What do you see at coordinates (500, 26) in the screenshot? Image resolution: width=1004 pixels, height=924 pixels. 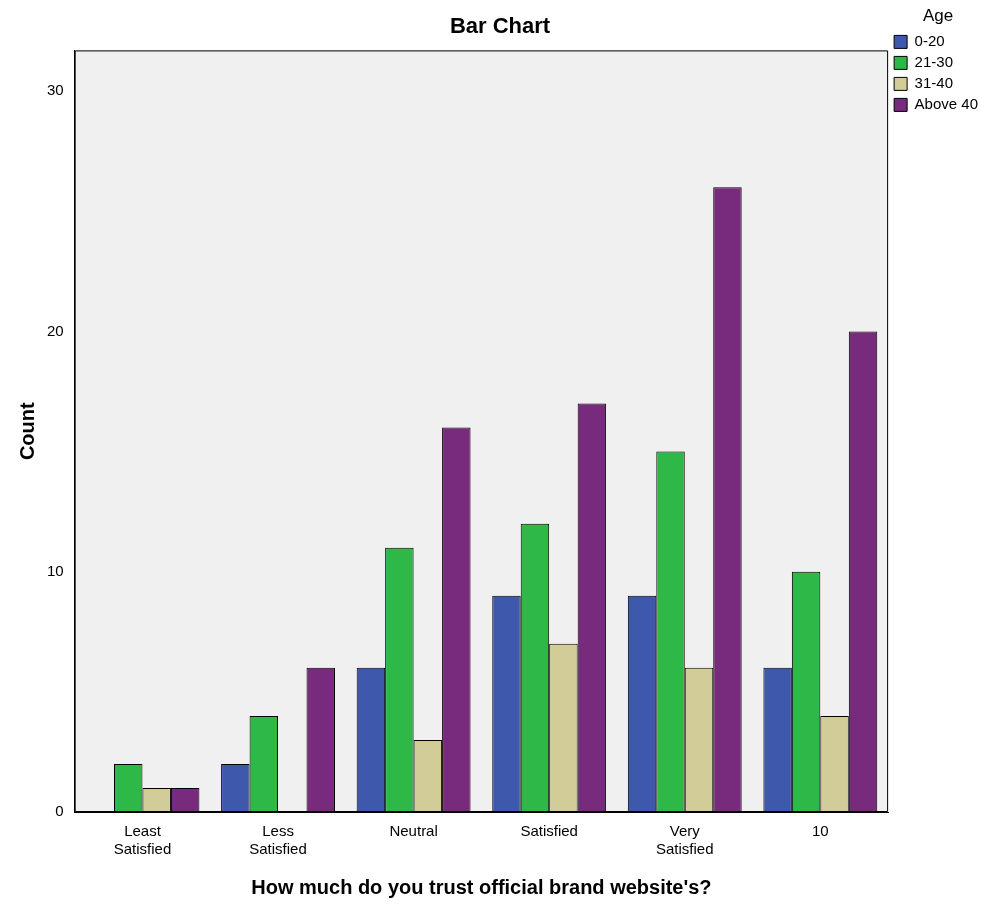 I see `chart-title: Bar Chart` at bounding box center [500, 26].